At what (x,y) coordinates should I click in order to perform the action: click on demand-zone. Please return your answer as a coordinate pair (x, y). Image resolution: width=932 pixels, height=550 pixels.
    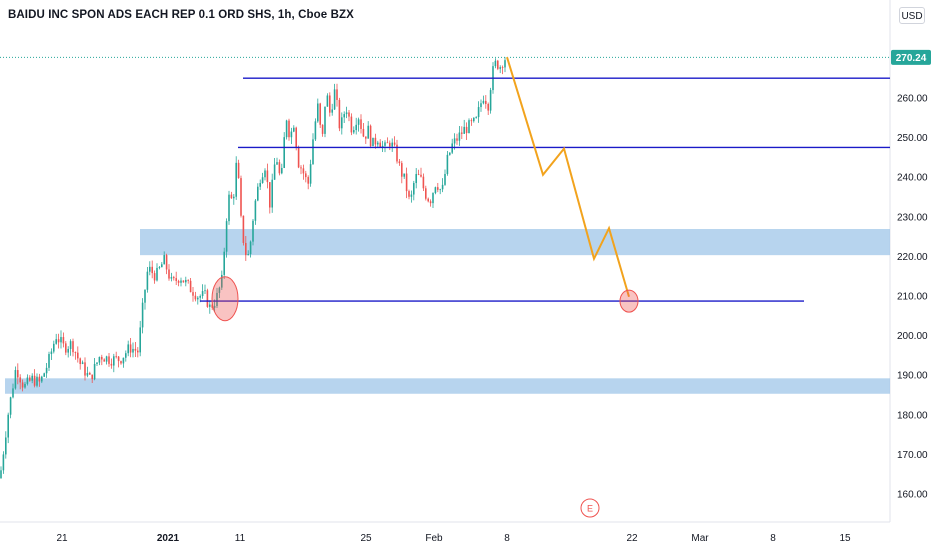
    Looking at the image, I should click on (515, 242).